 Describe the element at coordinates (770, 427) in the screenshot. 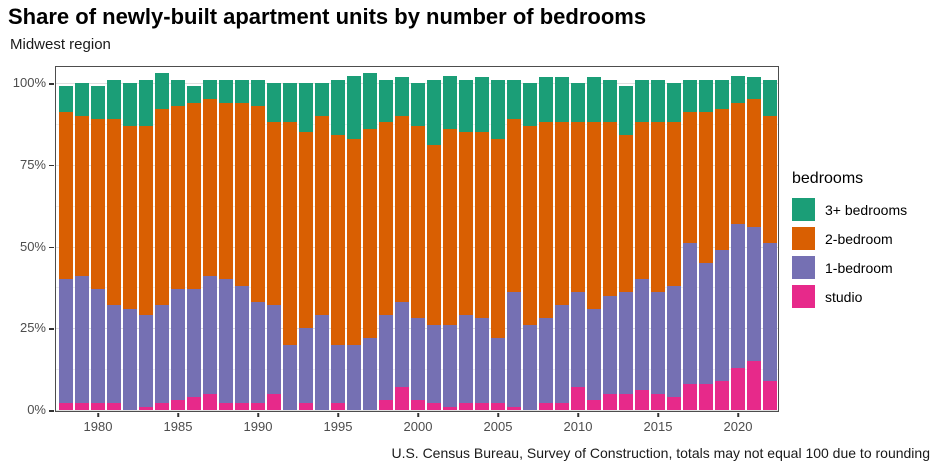

I see `x-cell-2022` at that location.